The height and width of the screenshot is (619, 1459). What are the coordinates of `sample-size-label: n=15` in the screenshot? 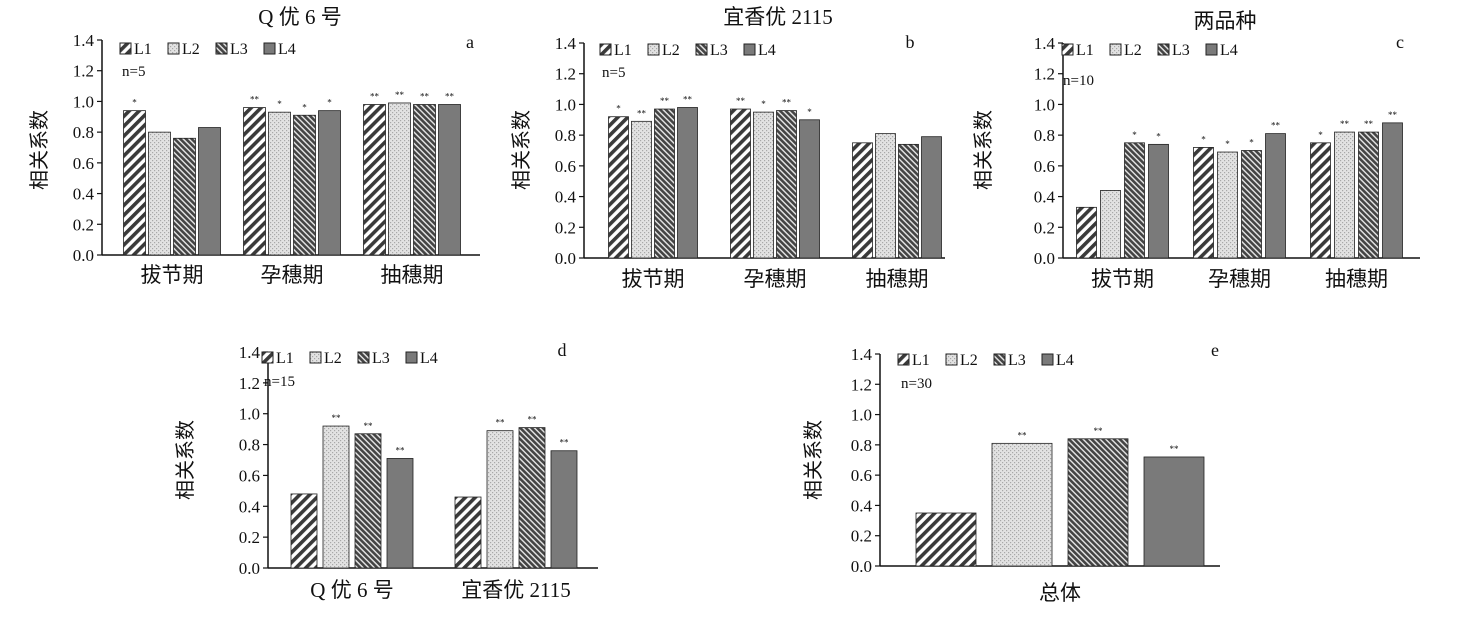 It's located at (279, 382).